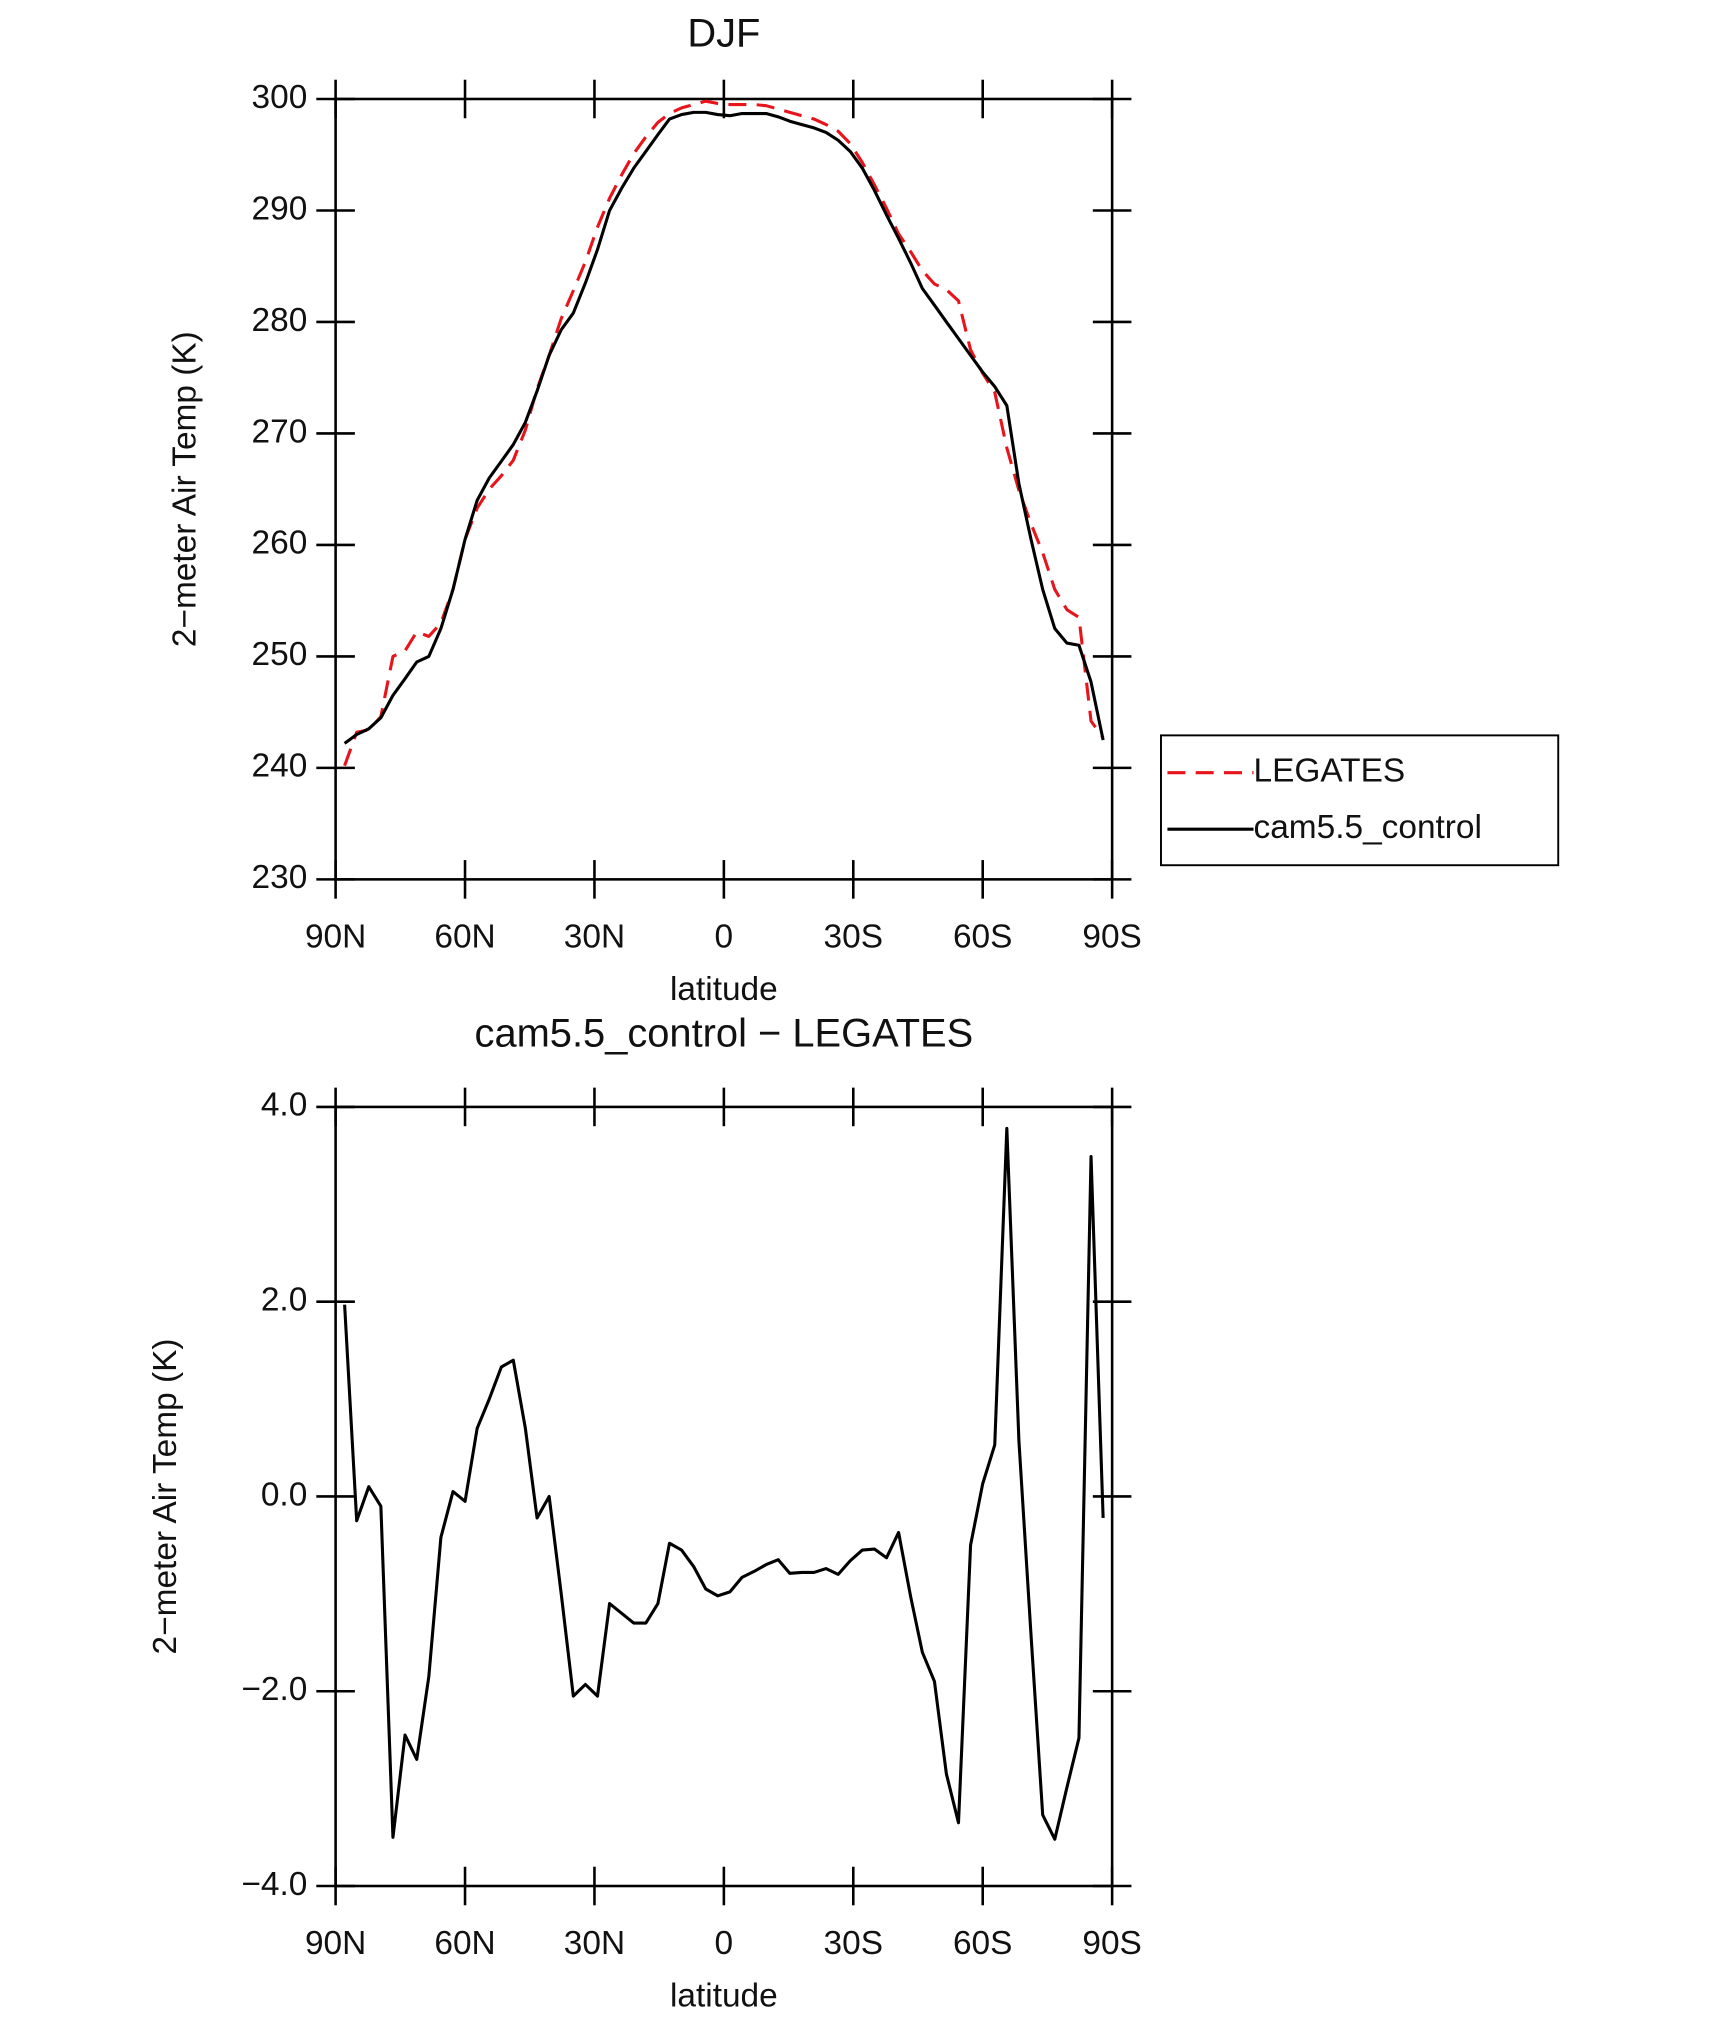  Describe the element at coordinates (284, 1300) in the screenshot. I see `y-tick-label: 2.0` at that location.